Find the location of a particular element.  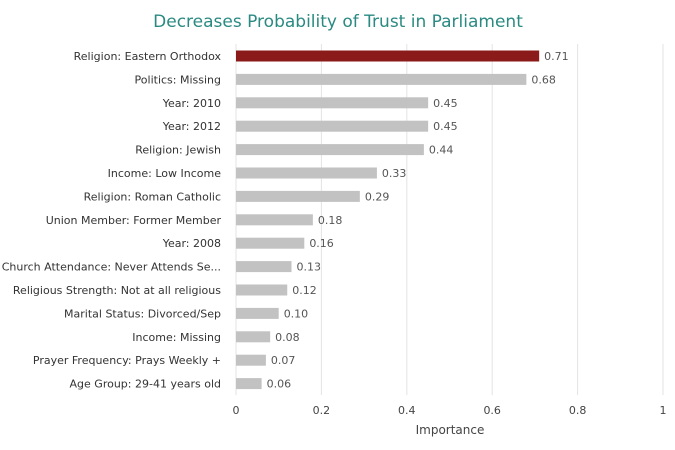

category-label: Year: 2012 is located at coordinates (191, 126).